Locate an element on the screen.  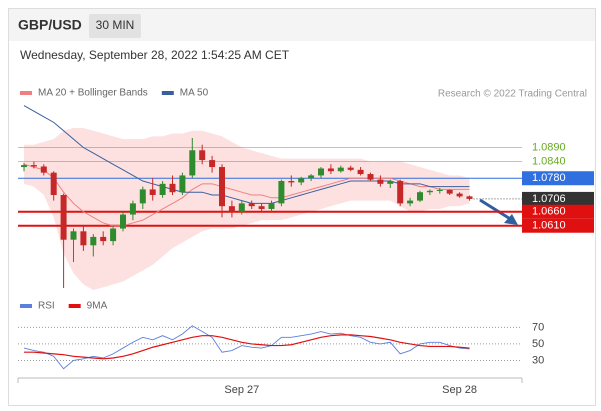
level-label: 1.0780 is located at coordinates (549, 178).